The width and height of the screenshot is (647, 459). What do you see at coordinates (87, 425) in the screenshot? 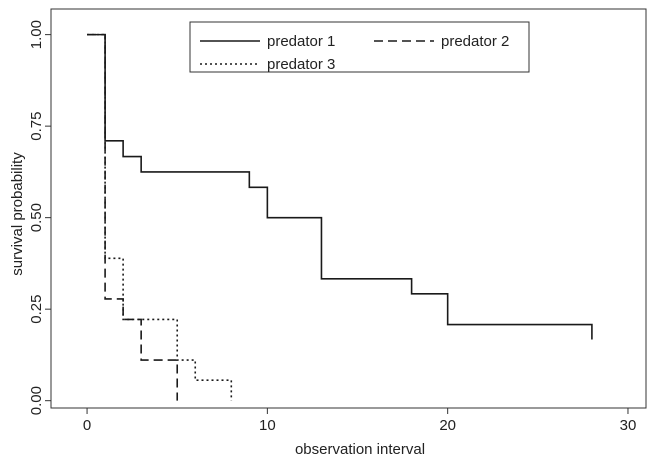
I see `x-tick-label: 0` at bounding box center [87, 425].